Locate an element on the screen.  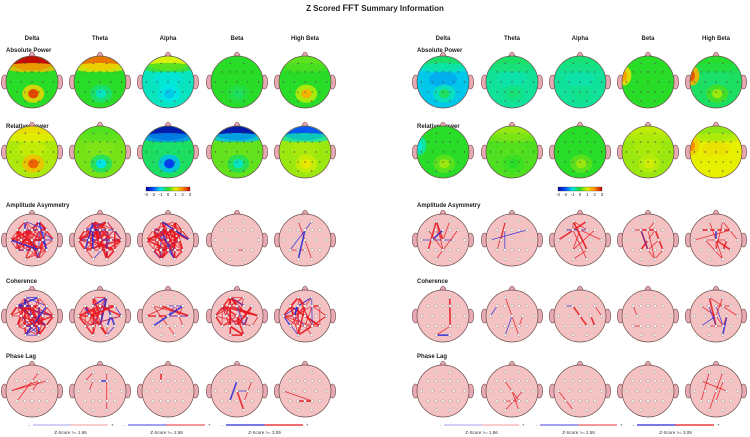
head-left-absolute-power-alpha is located at coordinates (168, 80).